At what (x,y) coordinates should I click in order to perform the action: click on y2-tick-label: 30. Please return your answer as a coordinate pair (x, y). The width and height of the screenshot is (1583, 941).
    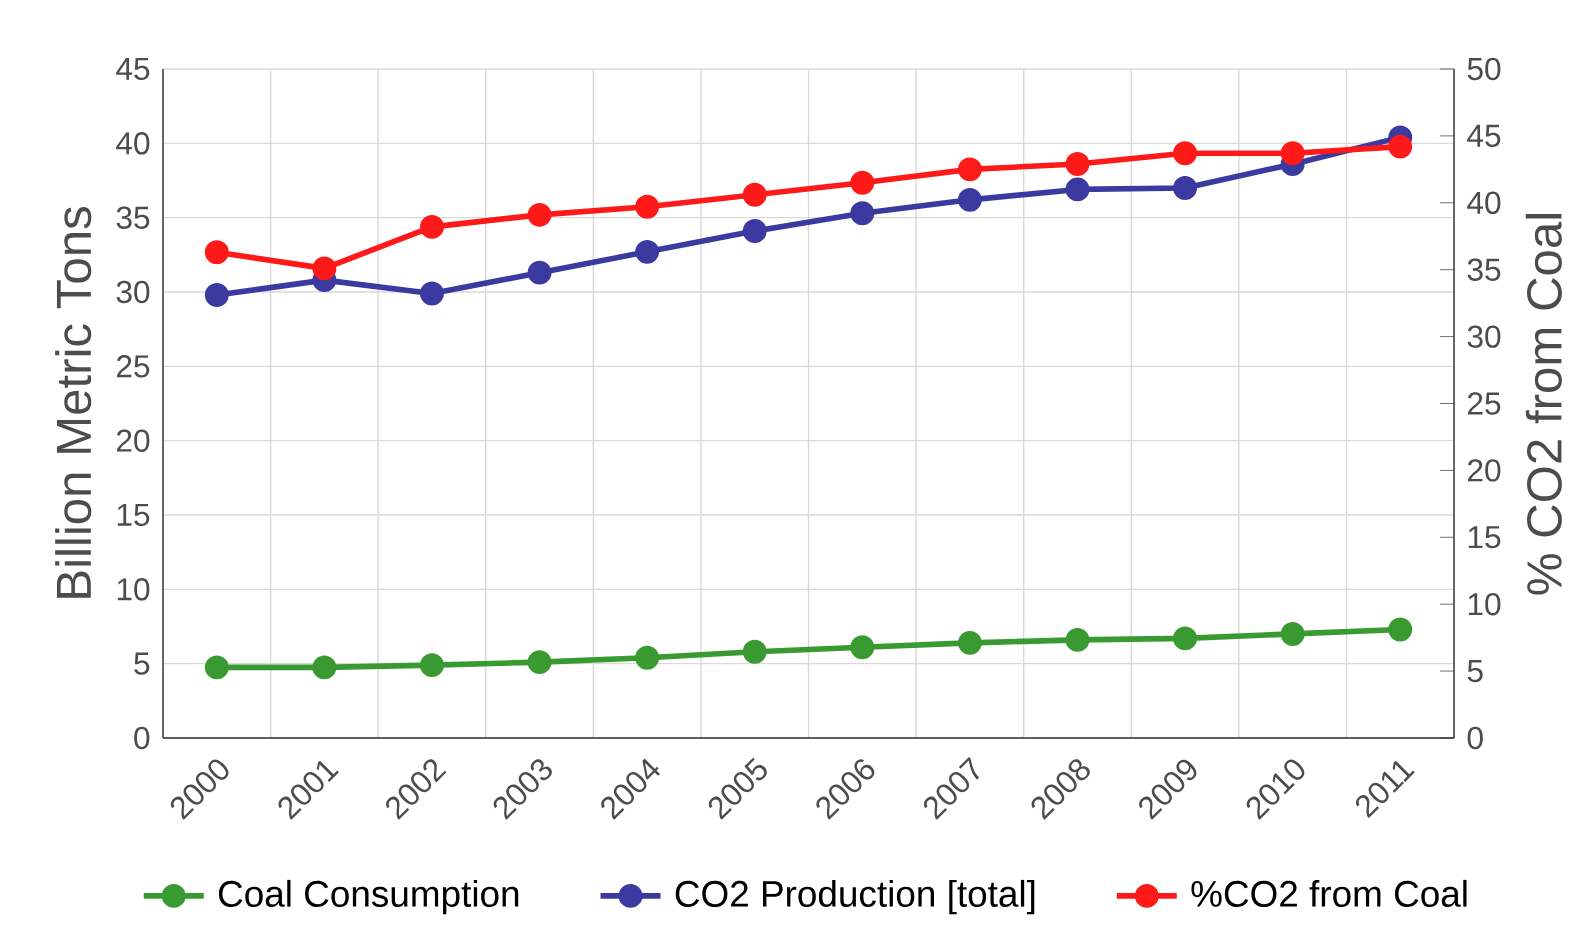
    Looking at the image, I should click on (1484, 336).